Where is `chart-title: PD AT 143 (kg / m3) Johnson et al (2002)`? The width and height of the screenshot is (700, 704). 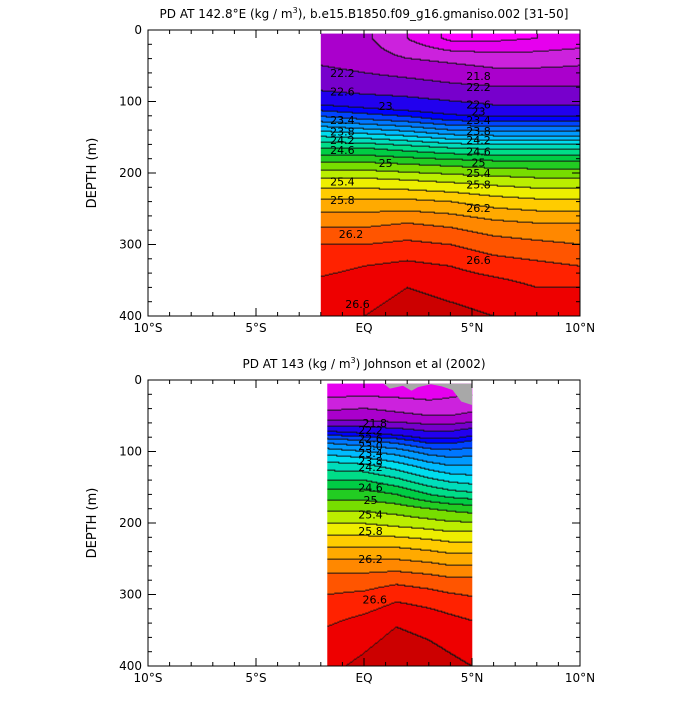
chart-title: PD AT 143 (kg / m3) Johnson et al (2002) is located at coordinates (363, 363).